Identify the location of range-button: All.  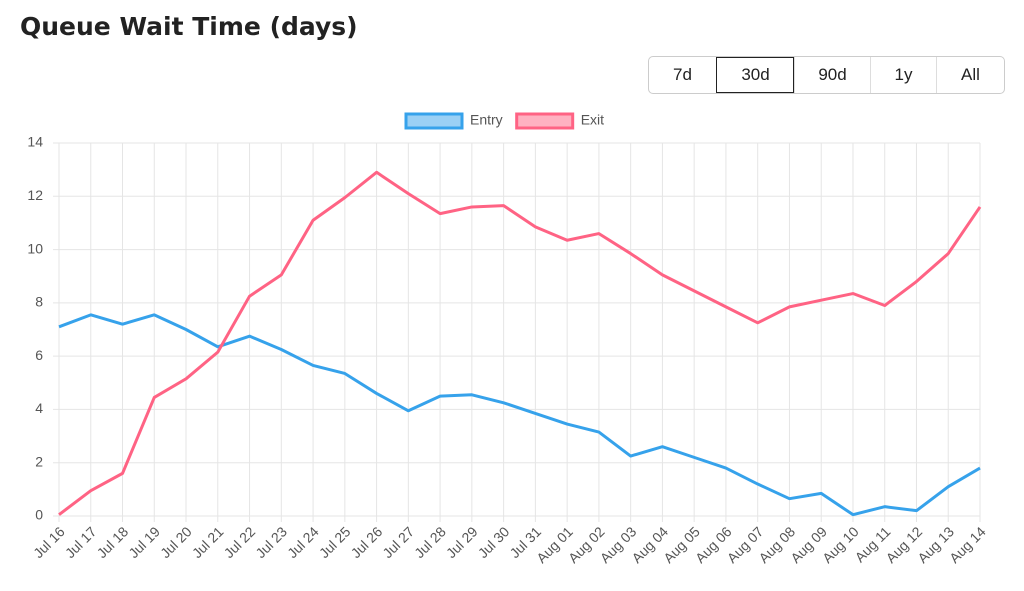
(970, 75).